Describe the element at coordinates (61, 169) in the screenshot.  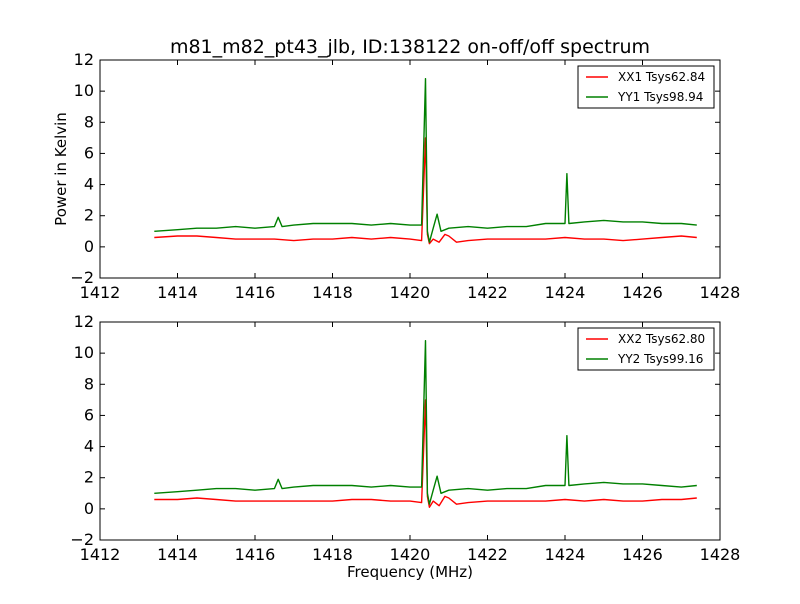
I see `y-axis-label: Power in Kelvin` at that location.